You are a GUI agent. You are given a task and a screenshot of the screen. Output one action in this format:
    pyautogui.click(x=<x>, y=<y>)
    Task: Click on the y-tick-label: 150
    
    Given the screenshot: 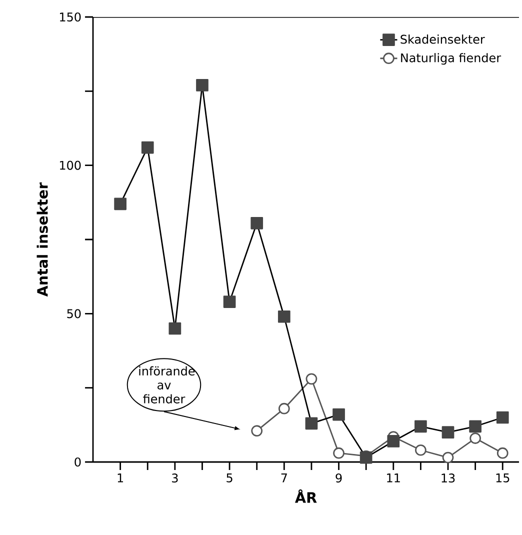 What is the action you would take?
    pyautogui.click(x=70, y=17)
    